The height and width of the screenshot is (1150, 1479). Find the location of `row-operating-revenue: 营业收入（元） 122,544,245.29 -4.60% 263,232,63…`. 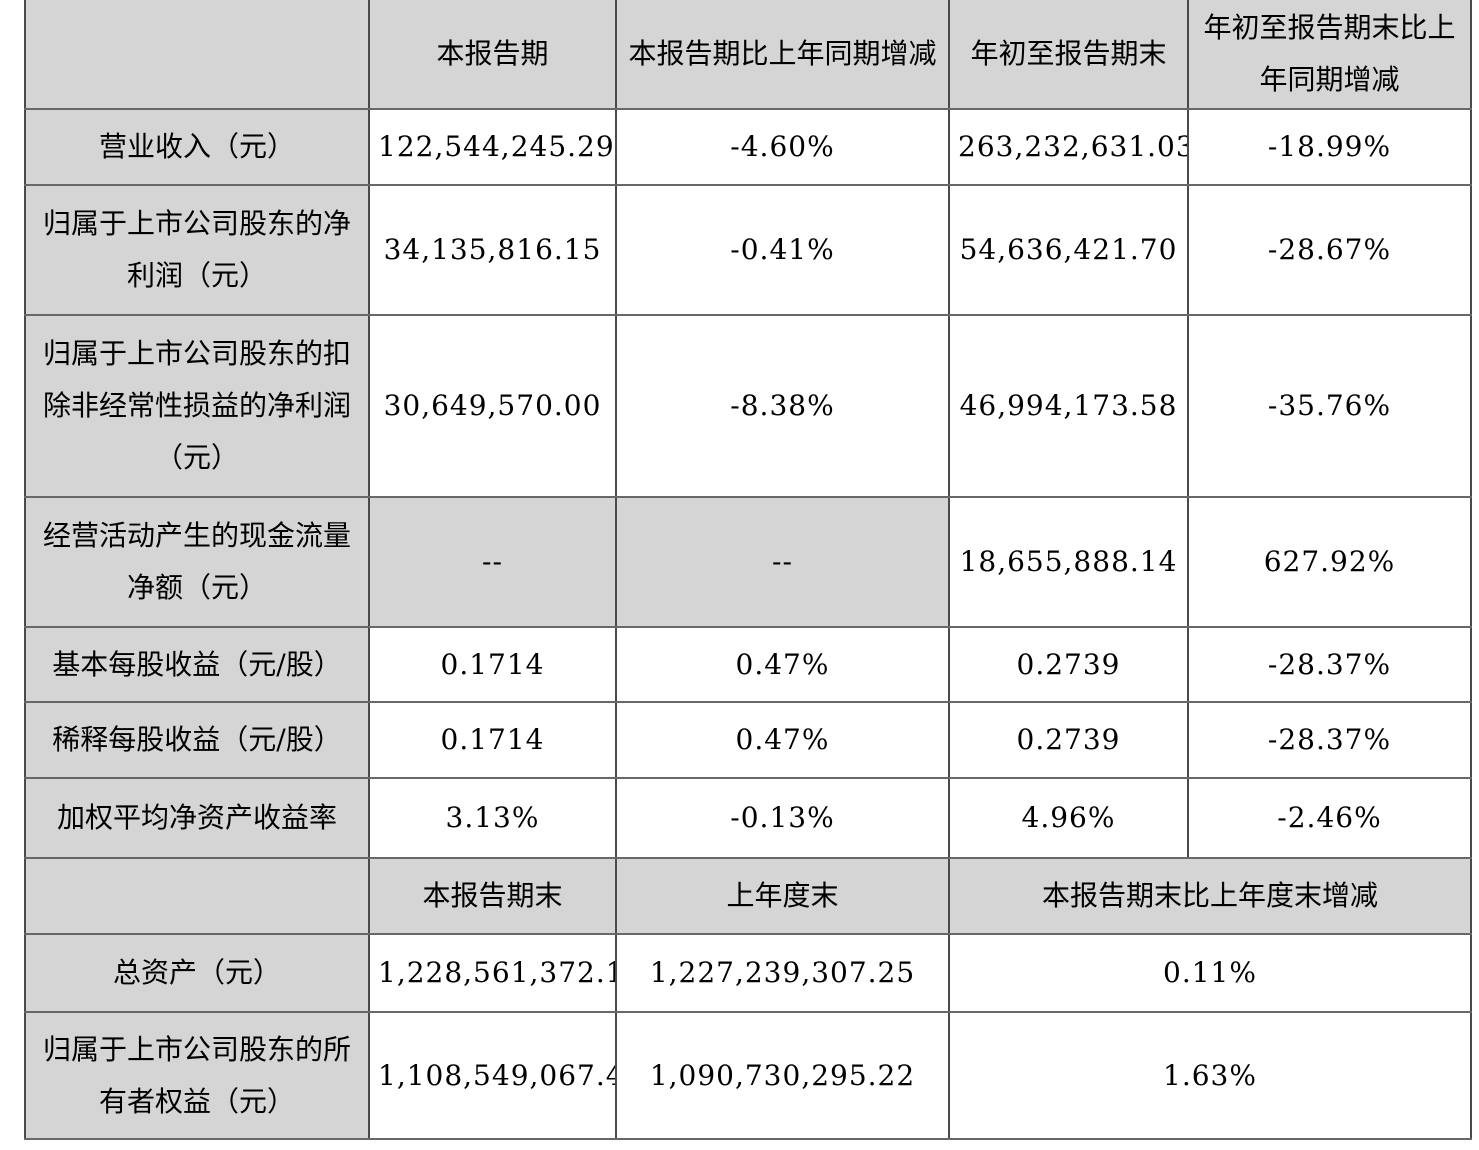

row-operating-revenue: 营业收入（元） 122,544,245.29 -4.60% 263,232,63… is located at coordinates (748, 147).